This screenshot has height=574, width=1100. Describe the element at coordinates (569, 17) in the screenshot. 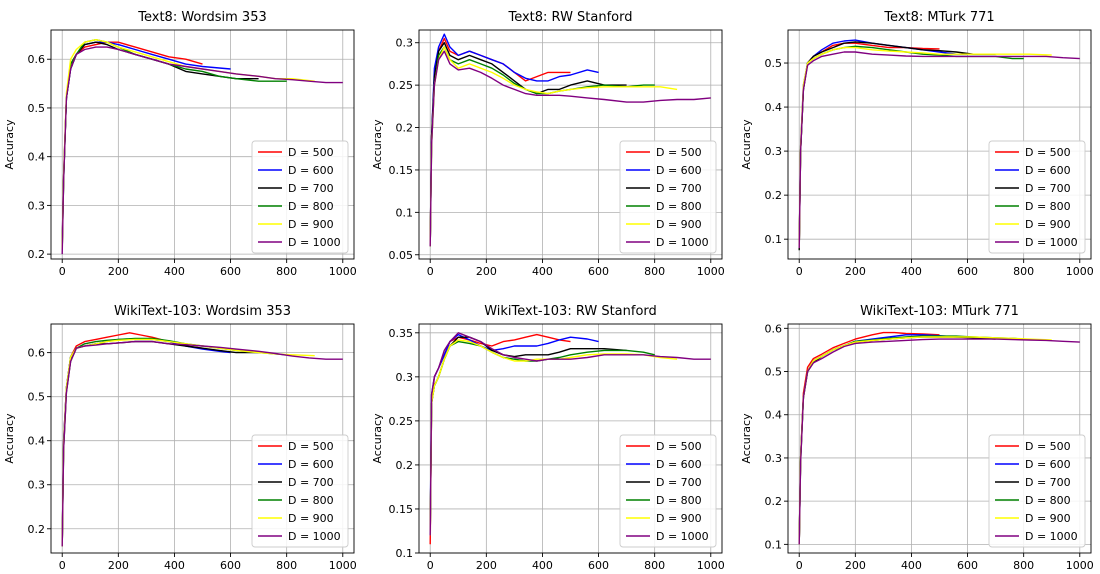

I see `subplot-title: Text8: RW Stanford` at that location.